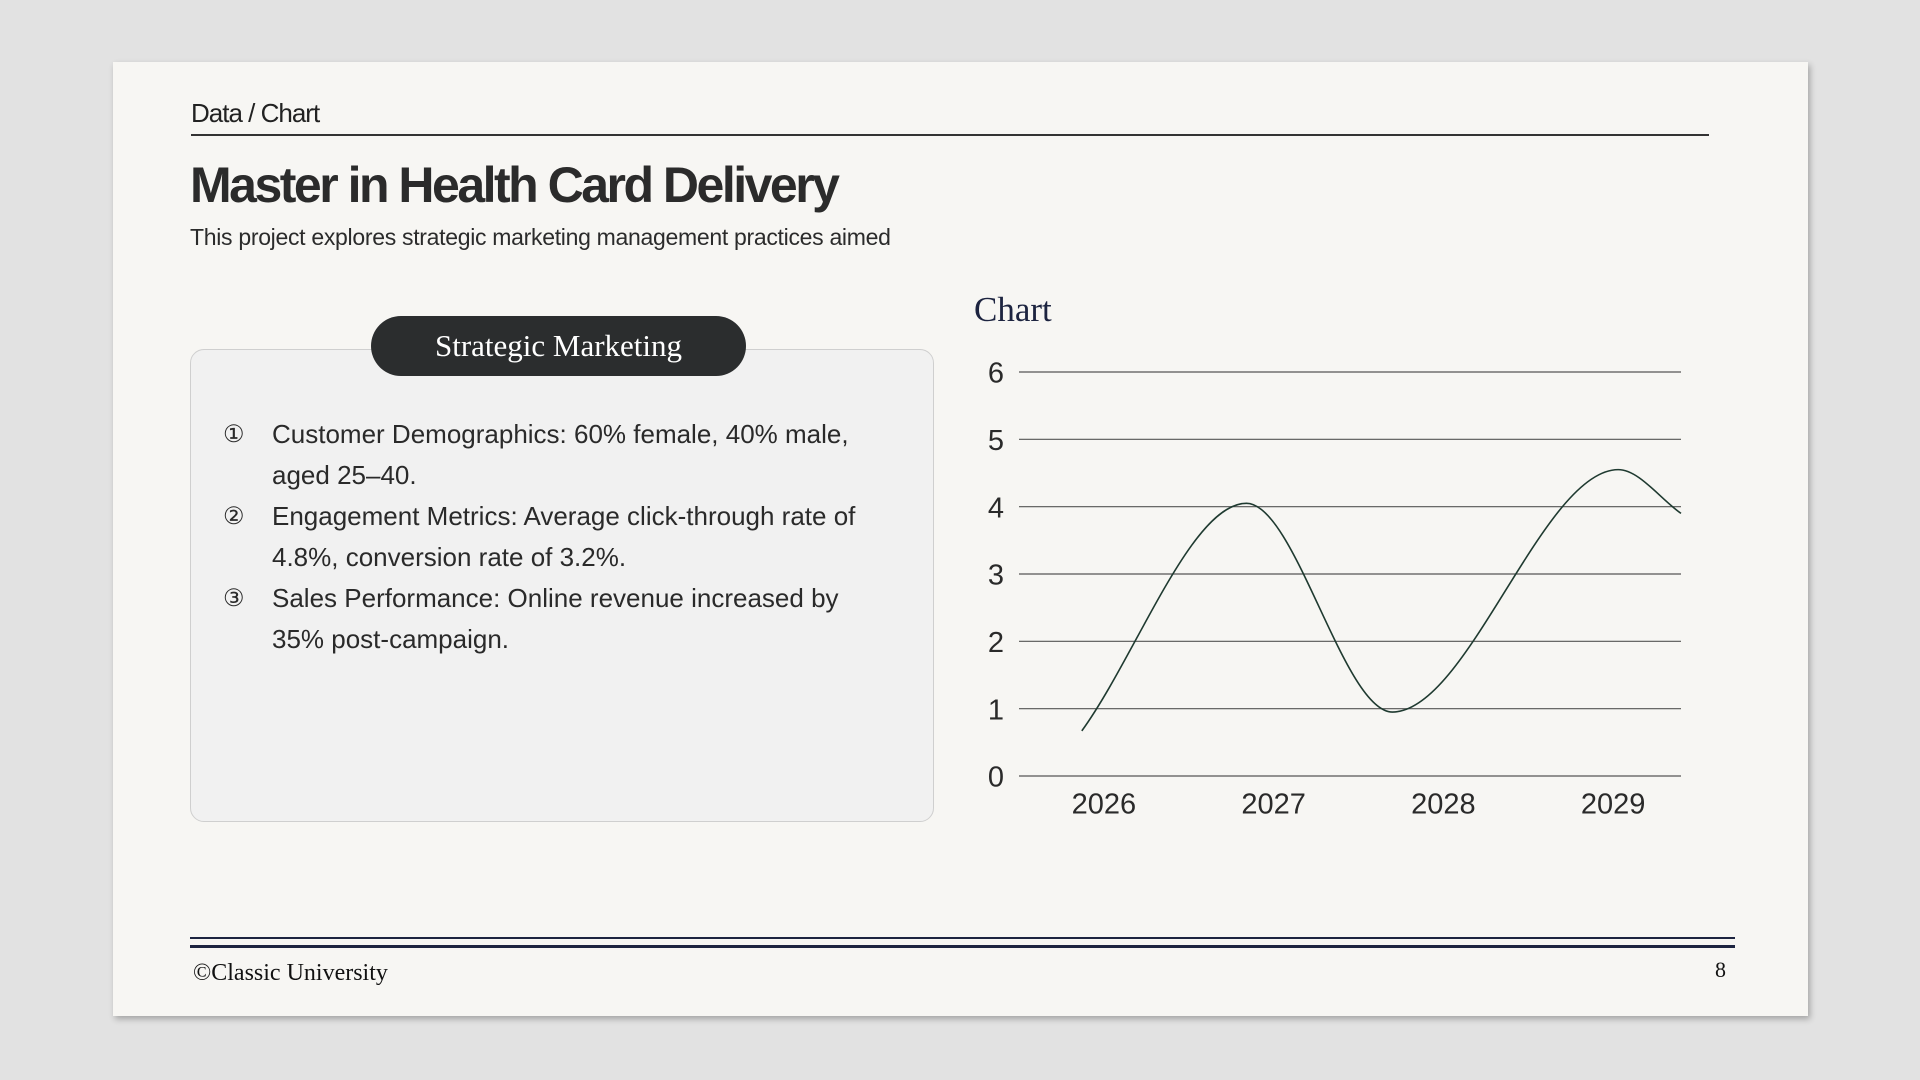 Image resolution: width=1920 pixels, height=1080 pixels. Describe the element at coordinates (234, 598) in the screenshot. I see `item-marker: ③` at that location.